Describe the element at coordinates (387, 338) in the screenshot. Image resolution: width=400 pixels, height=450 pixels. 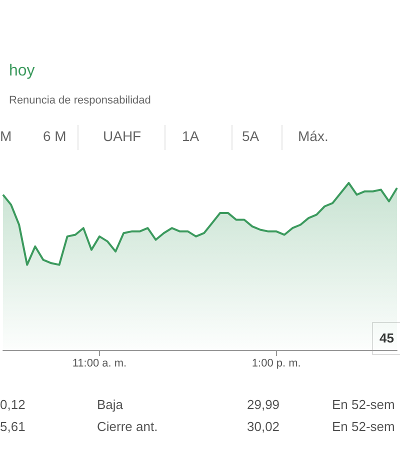
I see `annotation: 45` at that location.